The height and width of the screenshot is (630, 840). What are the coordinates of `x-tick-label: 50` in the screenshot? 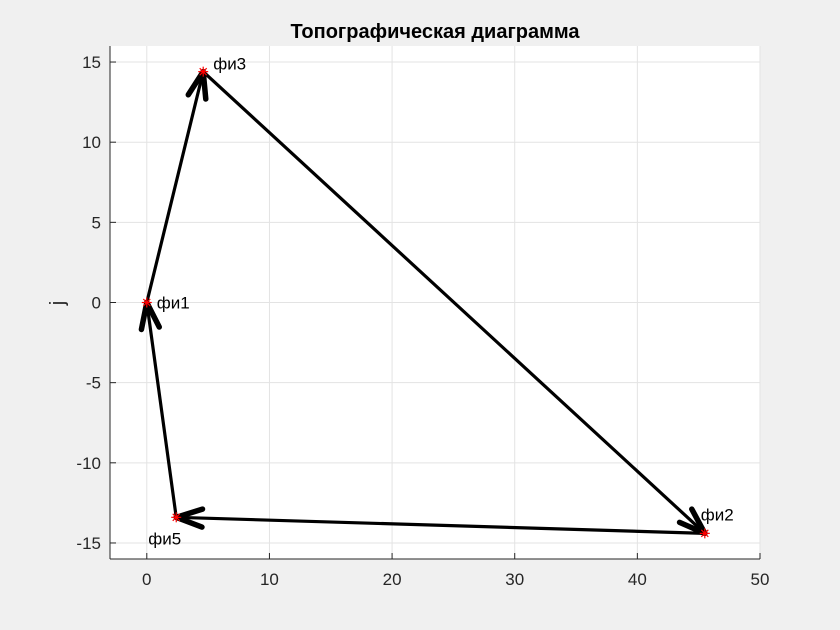 It's located at (760, 579).